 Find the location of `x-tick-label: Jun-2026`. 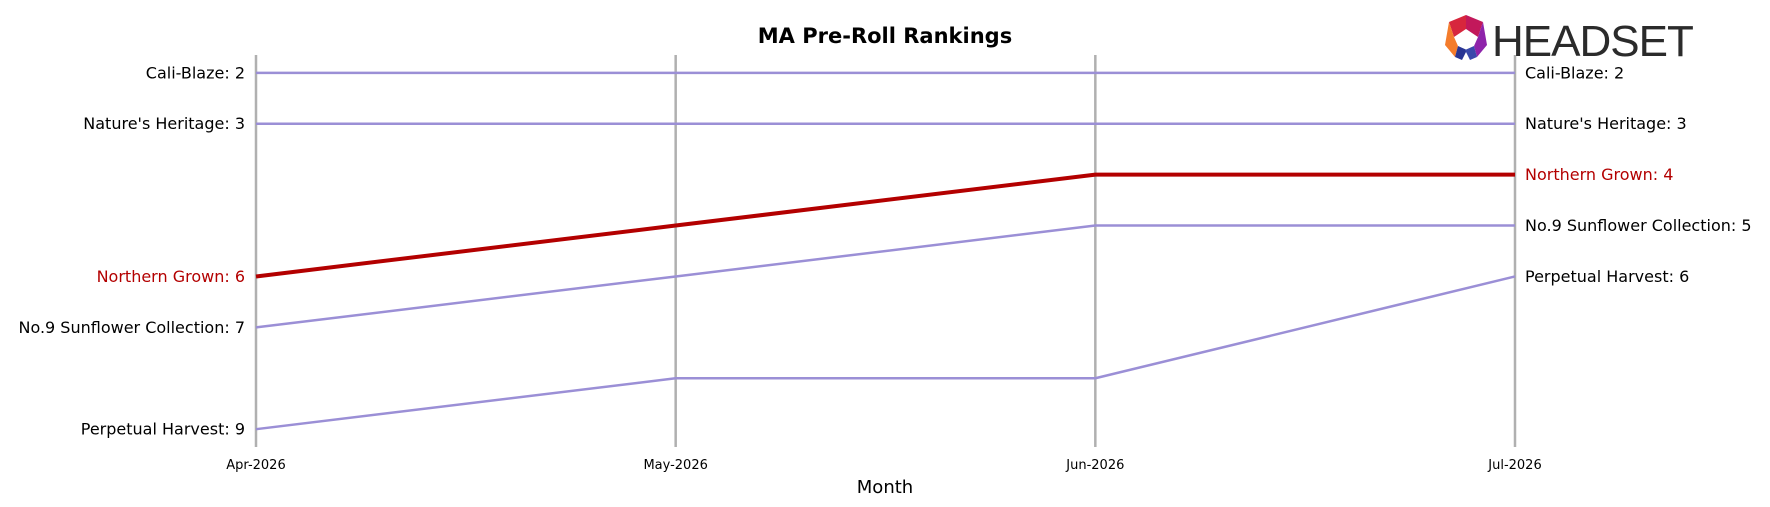

x-tick-label: Jun-2026 is located at coordinates (1094, 465).